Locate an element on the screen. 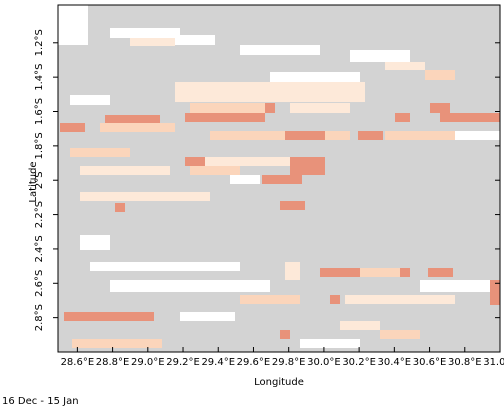 Image resolution: width=504 pixels, height=408 pixels. x-tick-label: 28.6°E is located at coordinates (78, 362).